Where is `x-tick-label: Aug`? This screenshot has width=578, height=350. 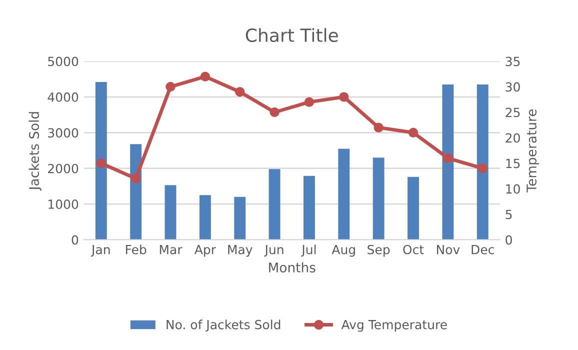 x-tick-label: Aug is located at coordinates (343, 250).